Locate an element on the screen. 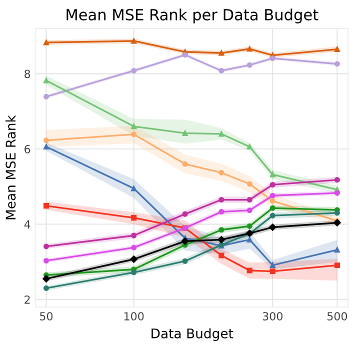  chart-title: Mean MSE Rank per Data Budget is located at coordinates (192, 16).